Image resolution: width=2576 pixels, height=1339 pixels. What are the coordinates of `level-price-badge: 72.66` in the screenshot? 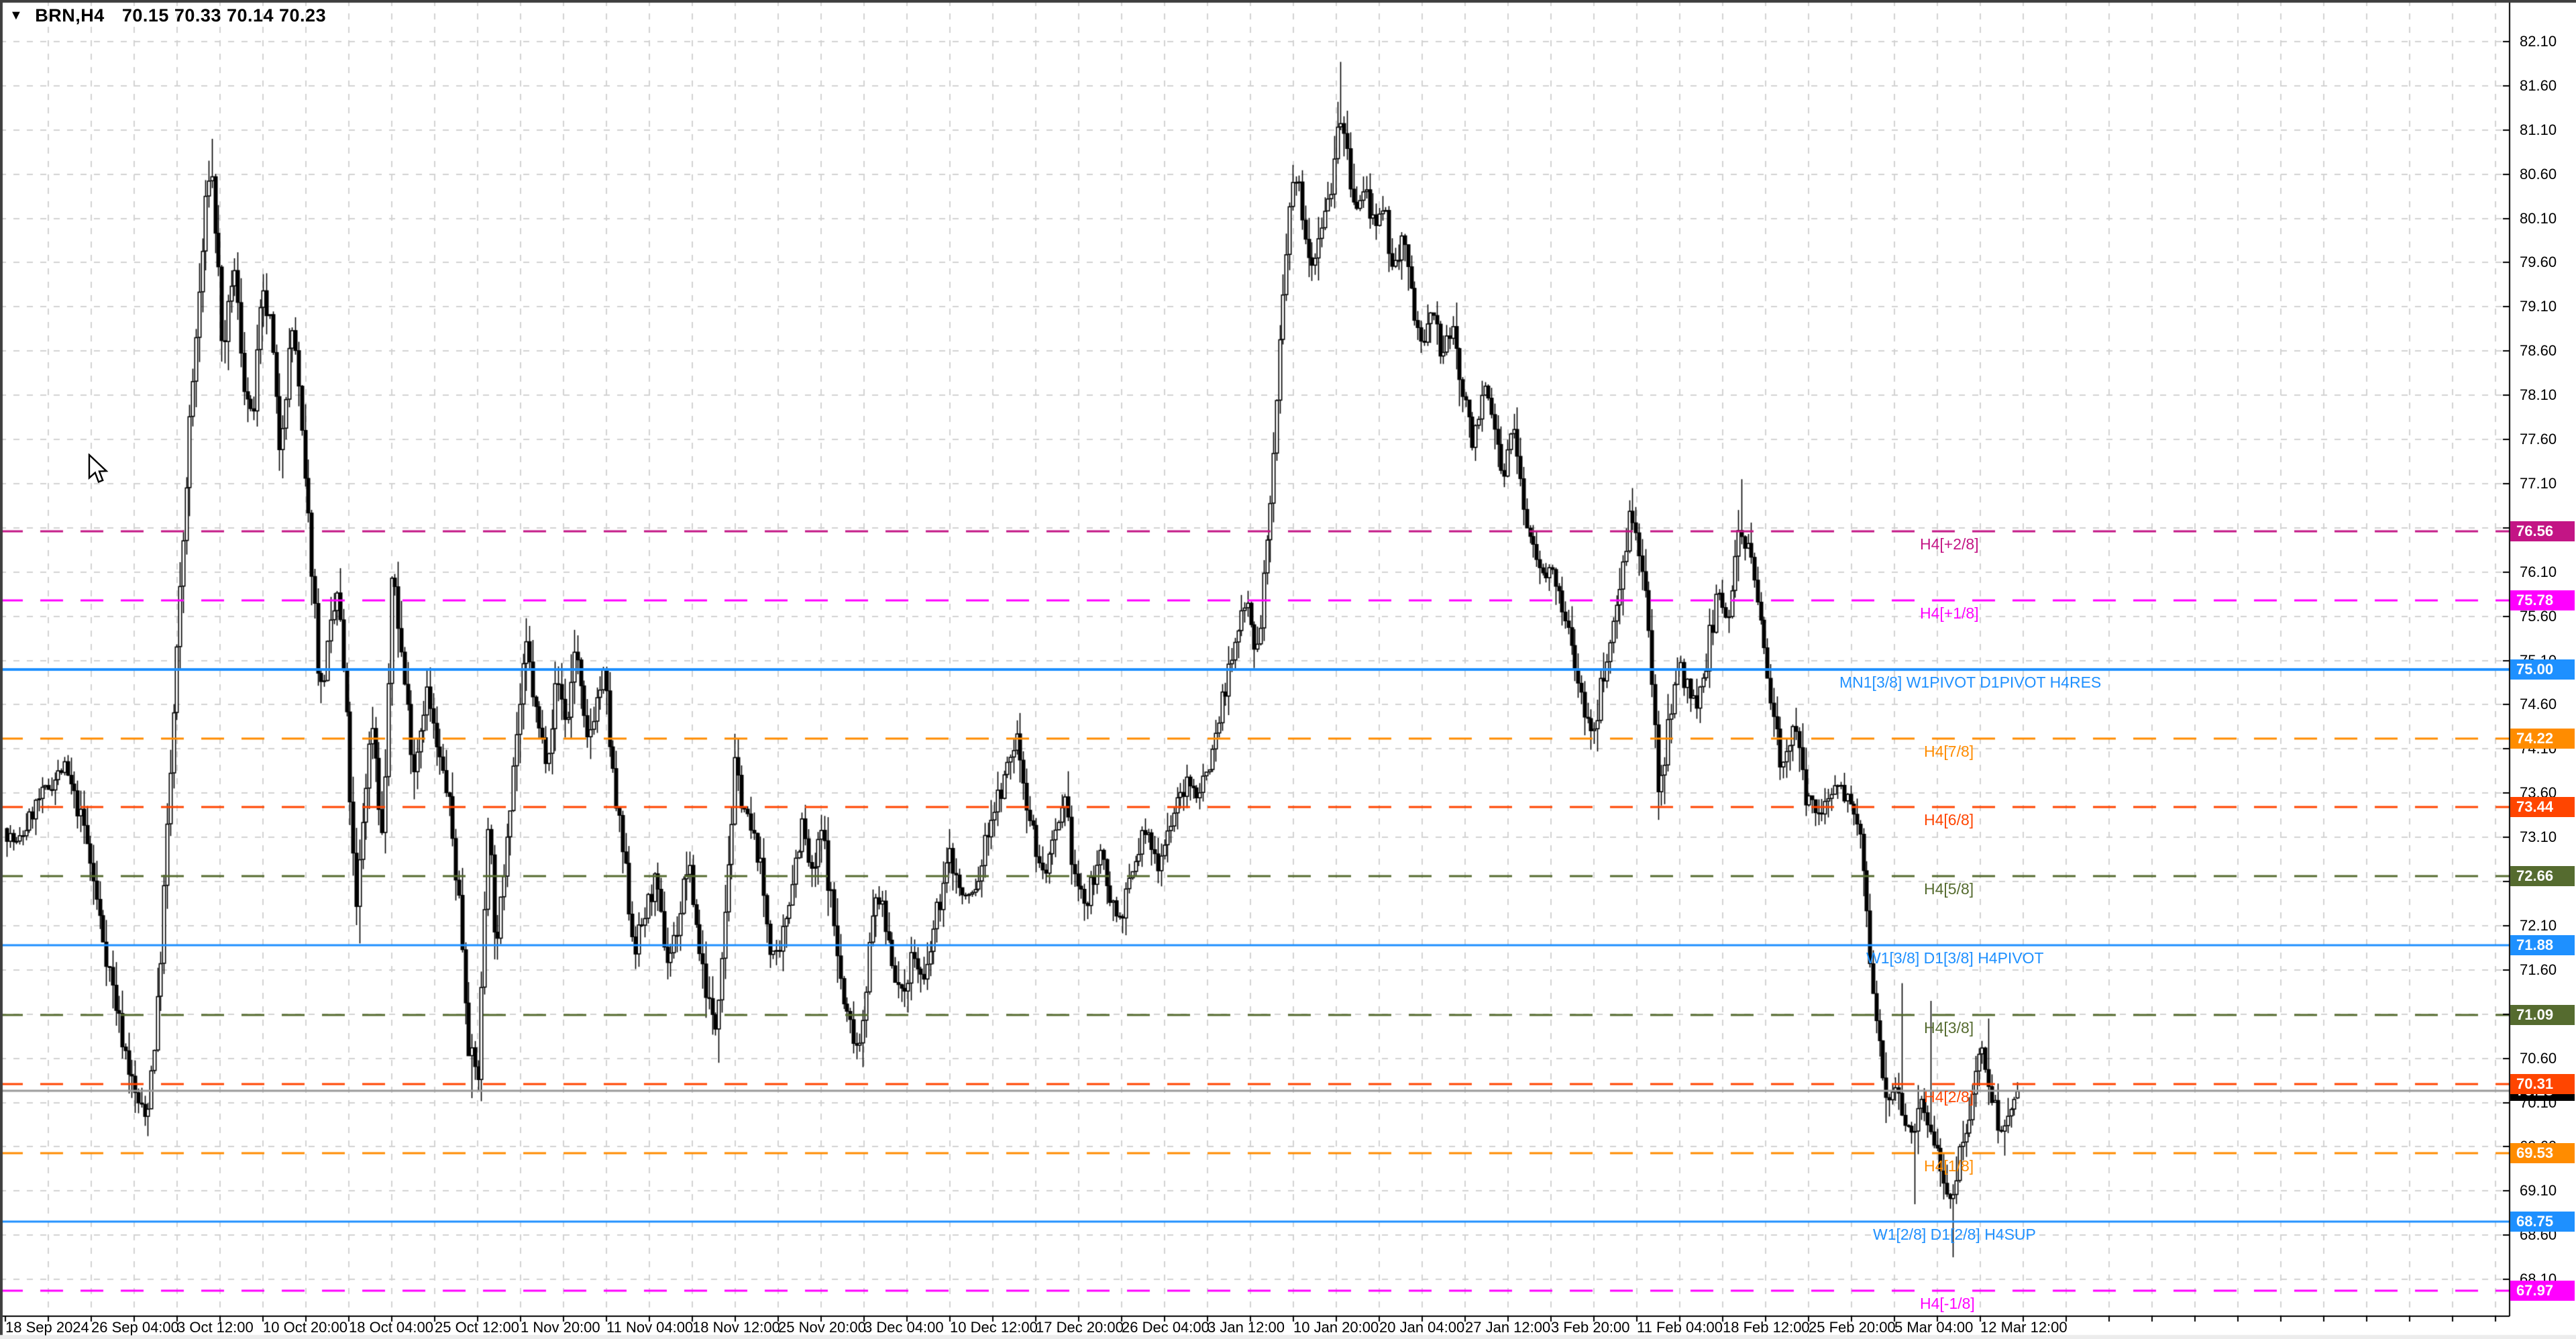 It's located at (2542, 876).